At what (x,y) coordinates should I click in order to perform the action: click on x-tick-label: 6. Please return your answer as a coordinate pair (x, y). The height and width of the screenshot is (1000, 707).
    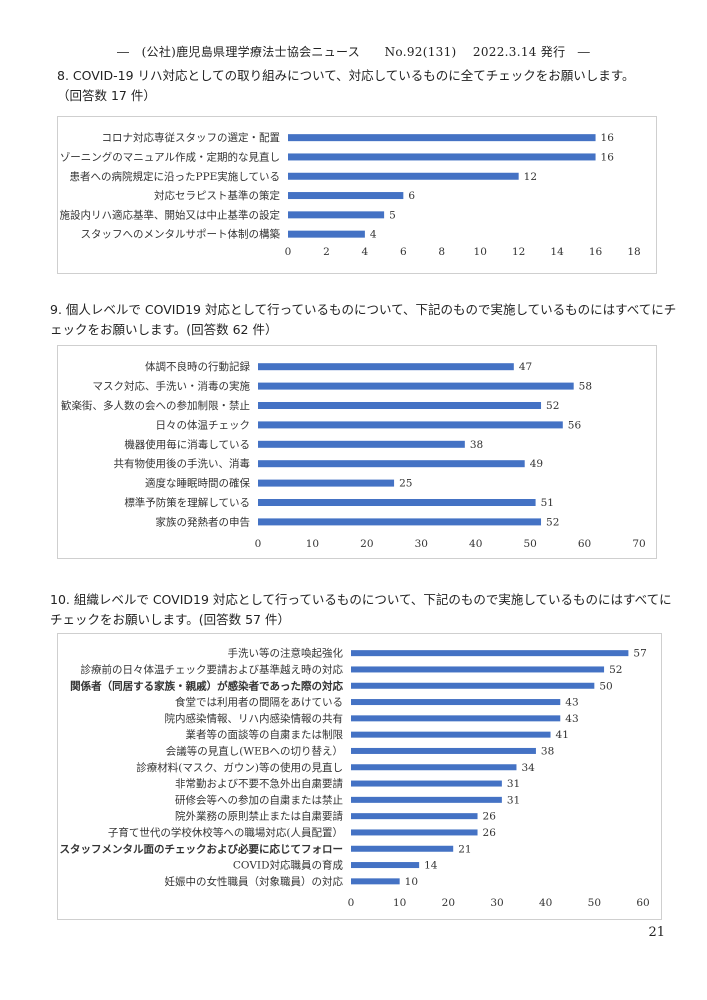
    Looking at the image, I should click on (403, 252).